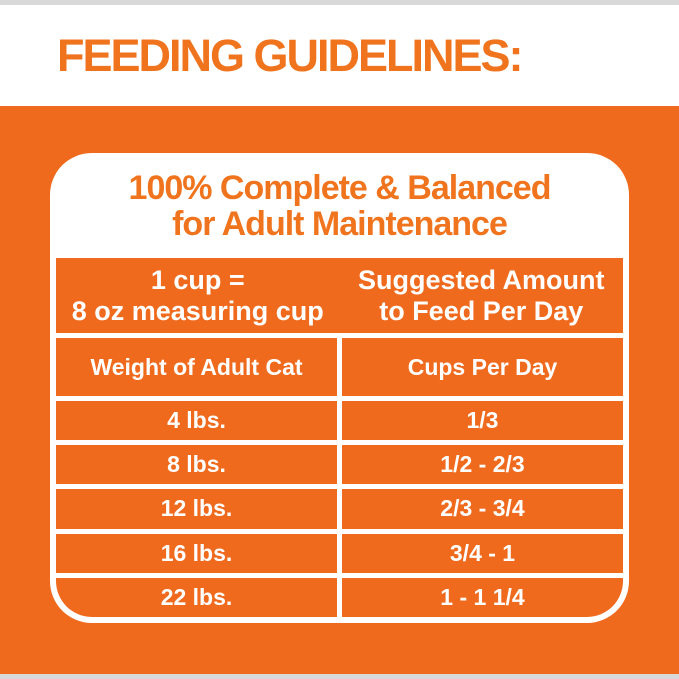  What do you see at coordinates (482, 421) in the screenshot?
I see `table-cell-cups: 1/3` at bounding box center [482, 421].